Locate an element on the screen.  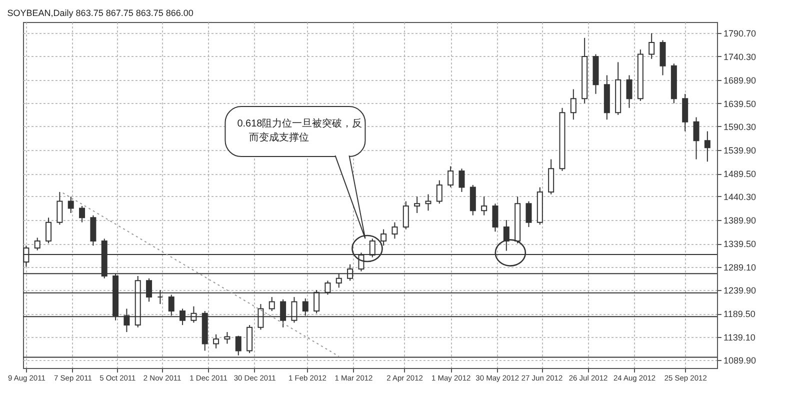
chart-title: SOYBEAN,Daily 863.75 867.75 863.75 866.00 is located at coordinates (100, 13).